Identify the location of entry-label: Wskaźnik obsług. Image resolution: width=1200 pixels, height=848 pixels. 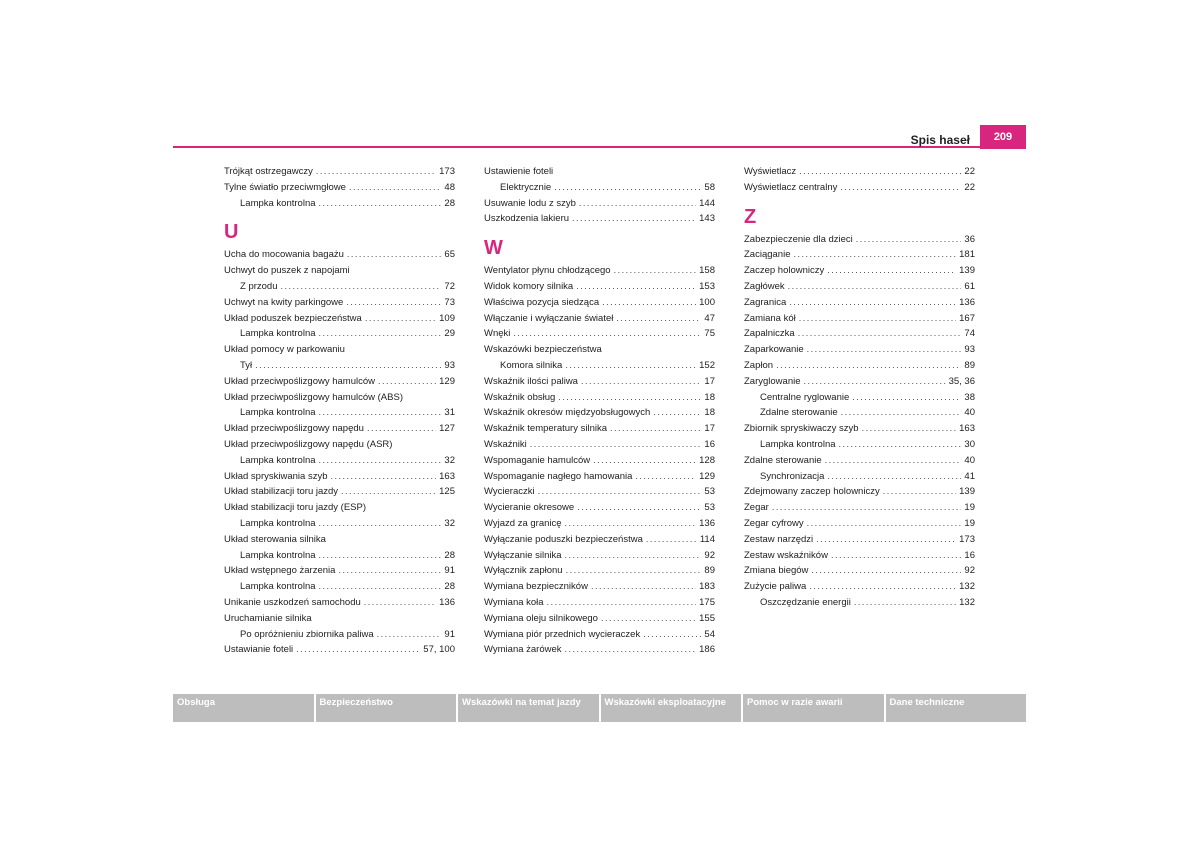
(520, 397).